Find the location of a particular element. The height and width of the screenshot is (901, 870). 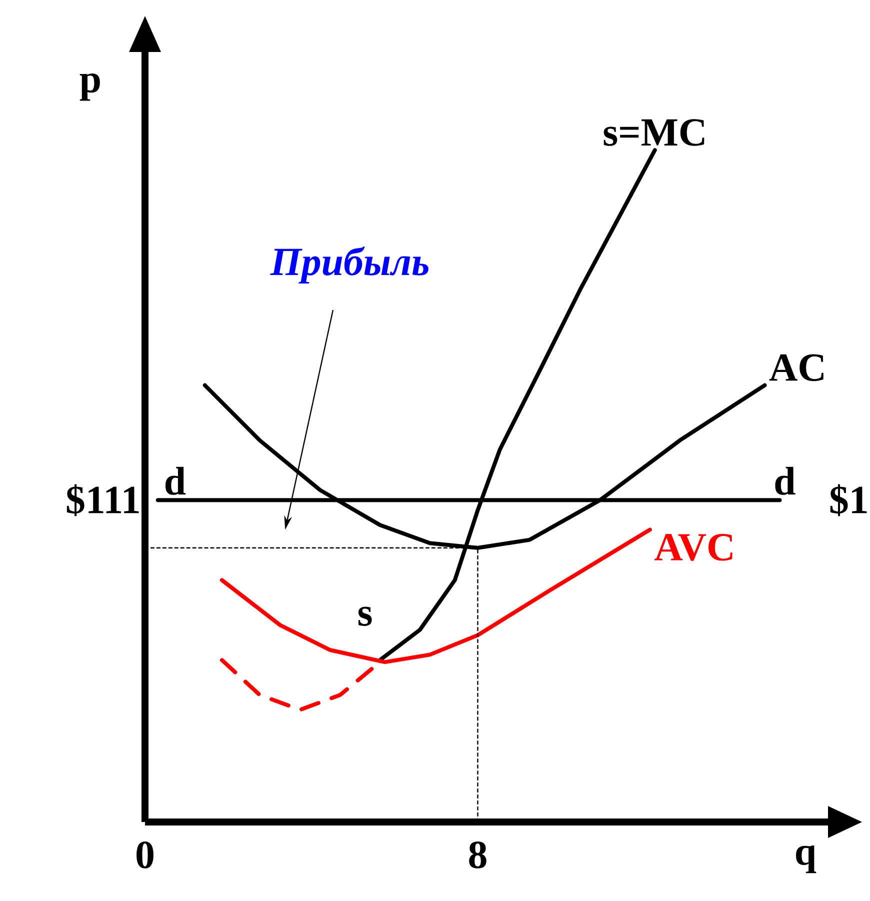

y-axis-title: p is located at coordinates (90, 87).